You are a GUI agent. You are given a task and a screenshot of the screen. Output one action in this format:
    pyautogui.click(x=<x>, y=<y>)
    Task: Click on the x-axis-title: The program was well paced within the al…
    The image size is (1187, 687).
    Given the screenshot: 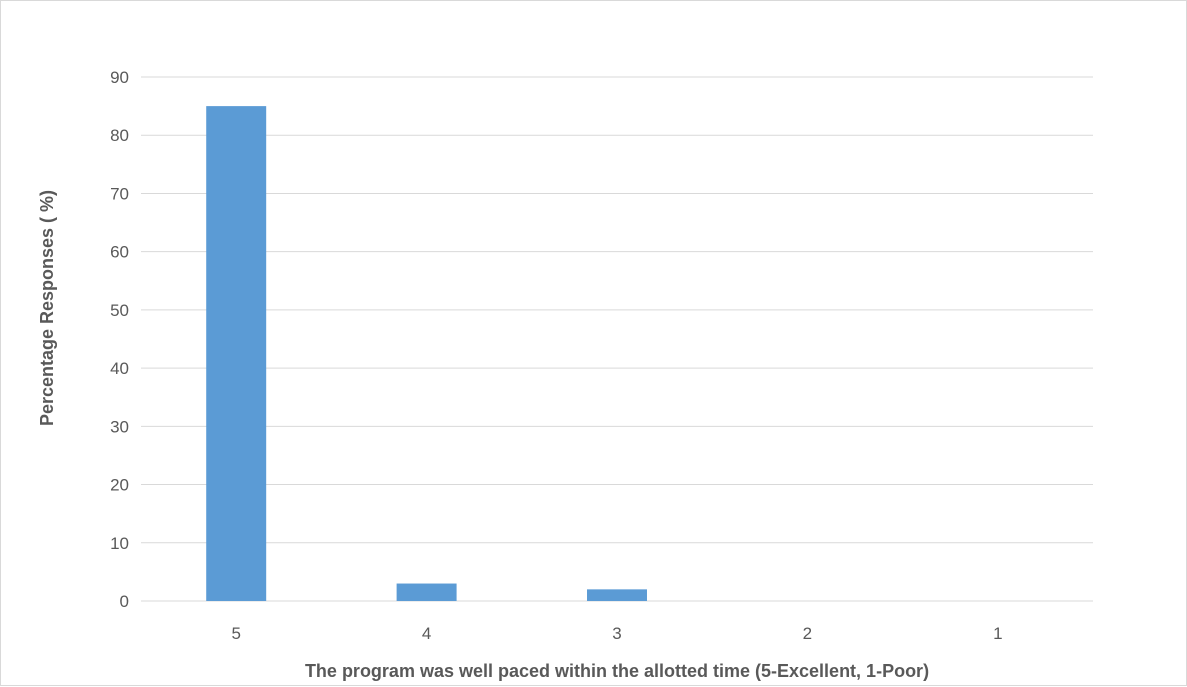 What is the action you would take?
    pyautogui.click(x=617, y=671)
    